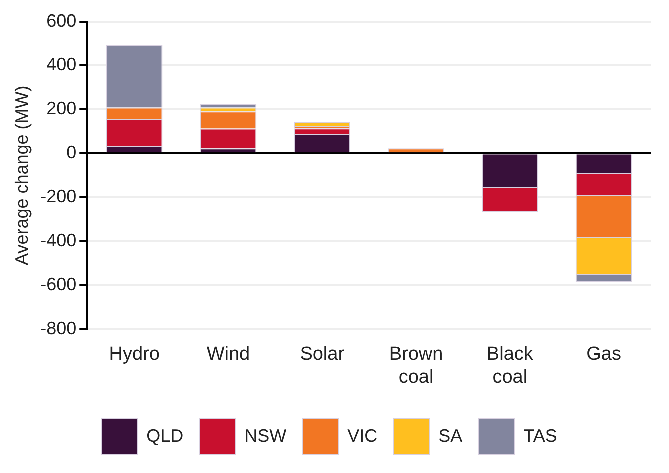  I want to click on y-tick-label: -400, so click(58, 240).